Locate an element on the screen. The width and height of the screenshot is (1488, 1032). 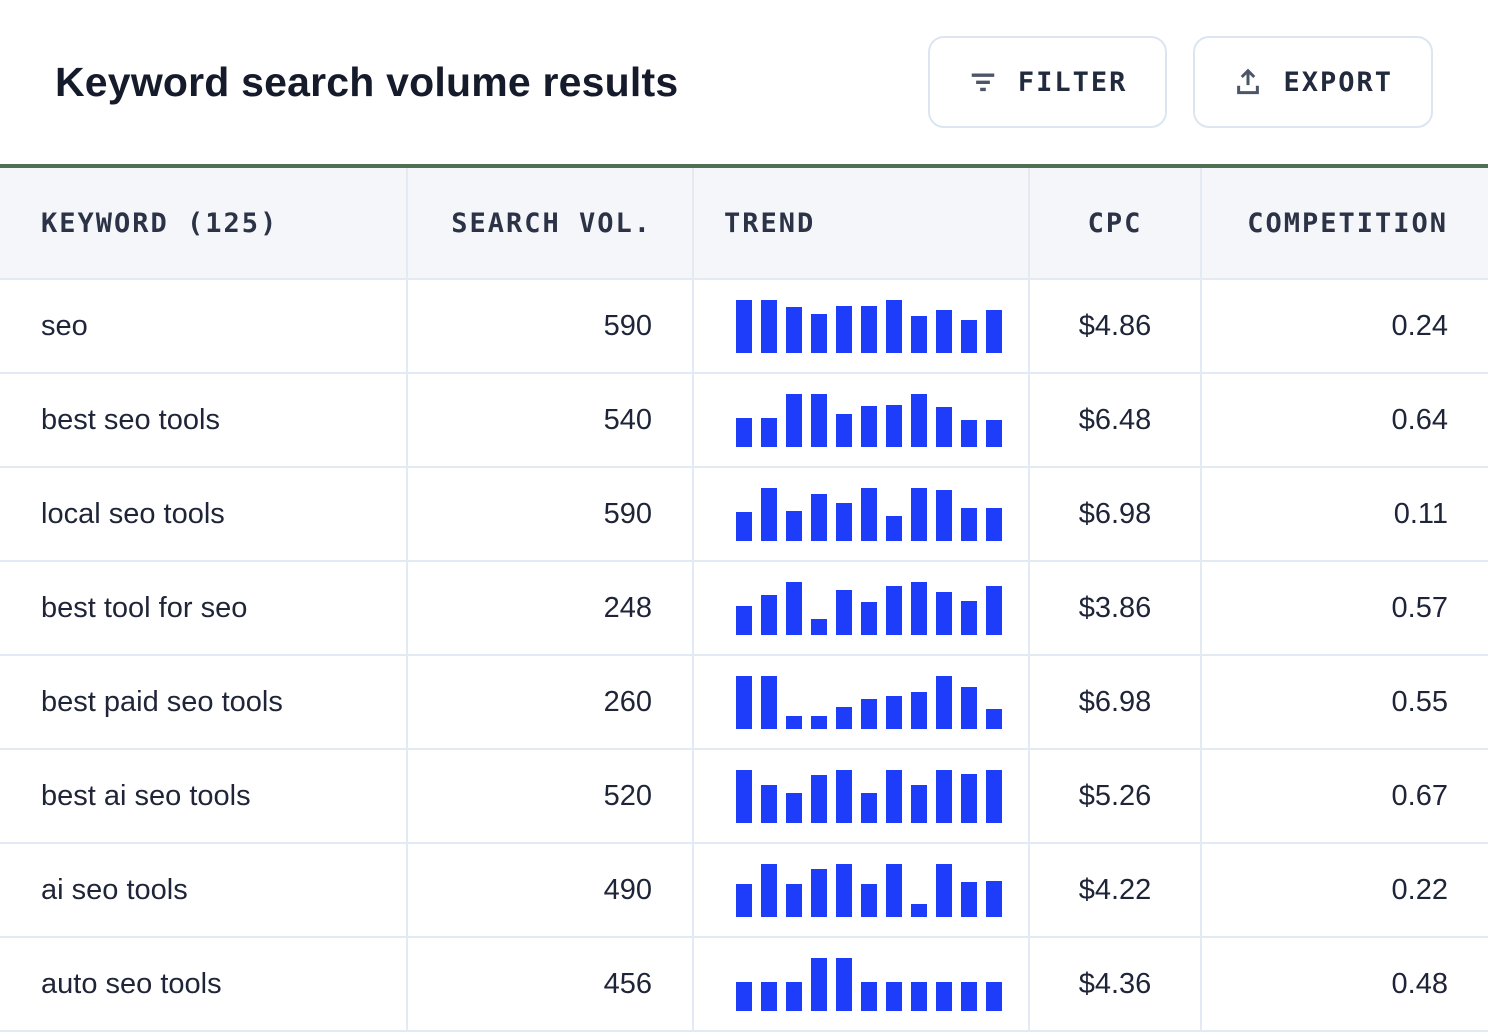
table-row: seo 590 $4.86 0.24 is located at coordinates (744, 325).